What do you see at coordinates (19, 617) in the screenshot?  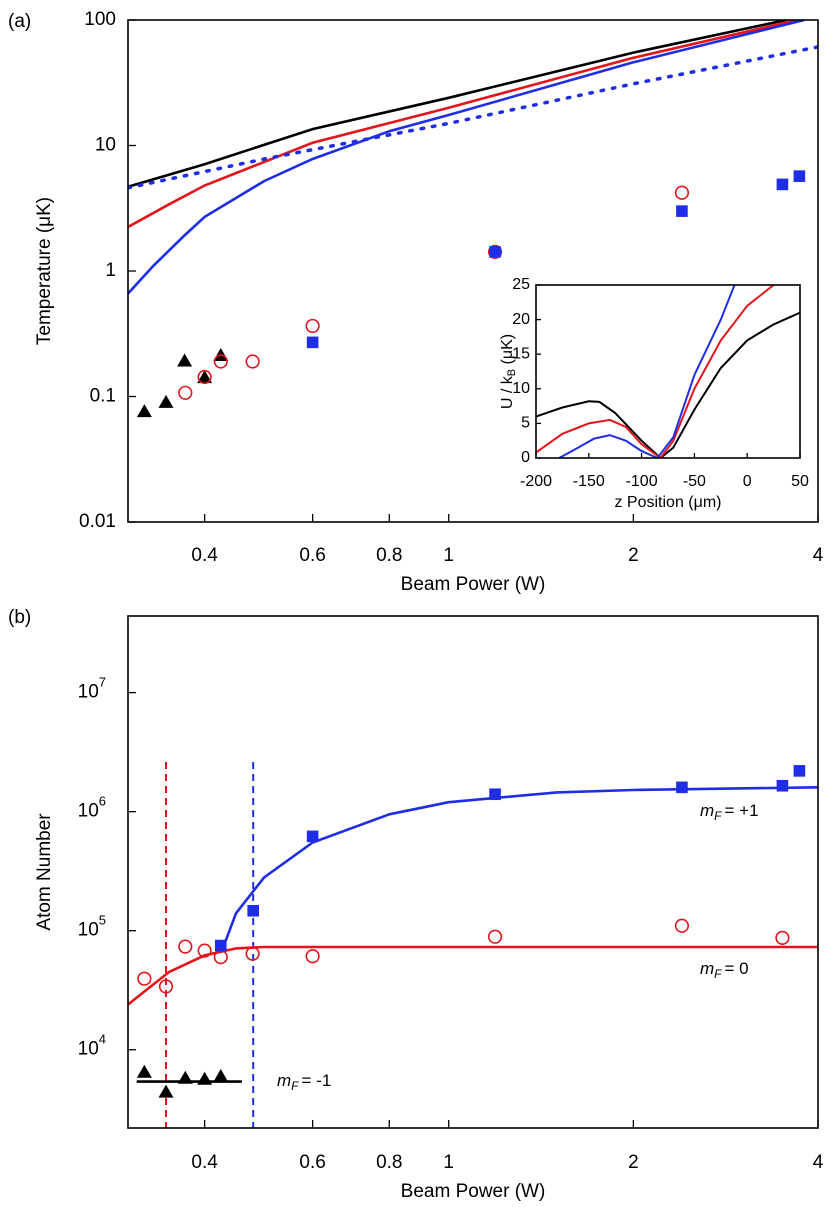 I see `panel-label: (b)` at bounding box center [19, 617].